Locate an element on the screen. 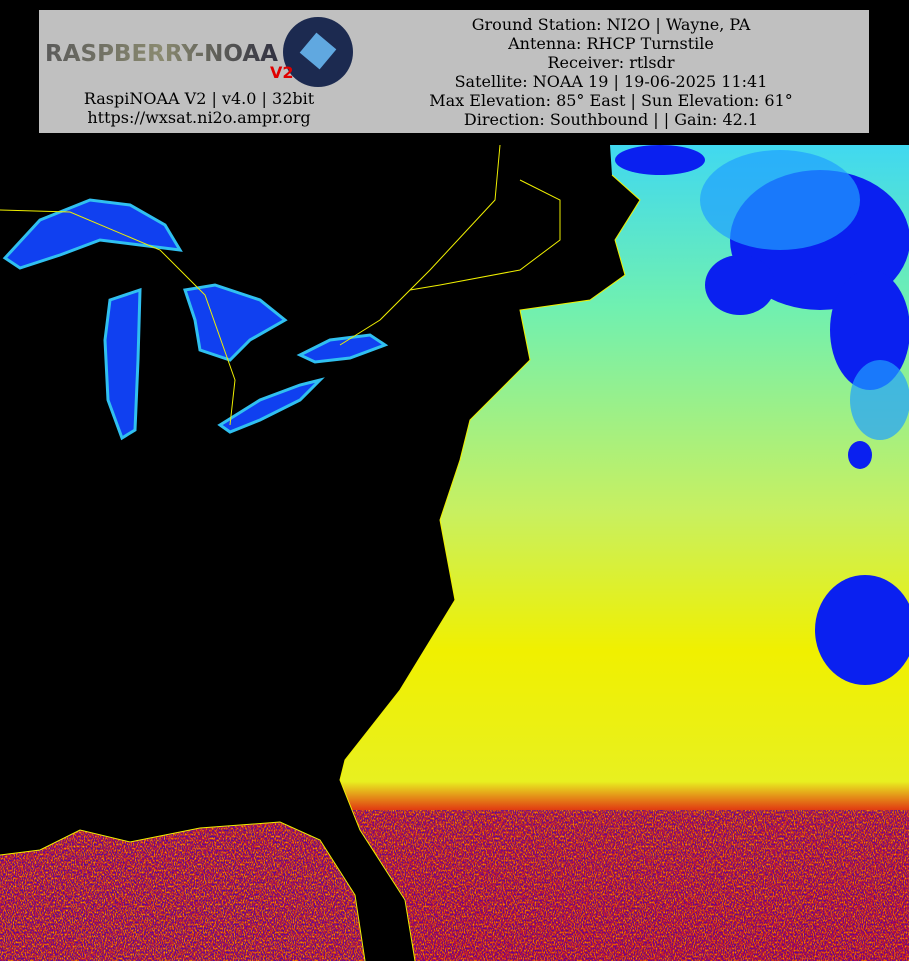 The width and height of the screenshot is (909, 961). header-panel is located at coordinates (454, 71).